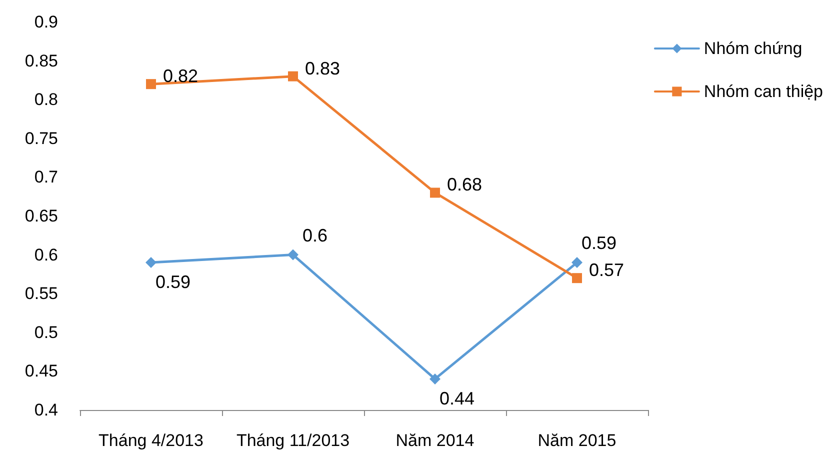  What do you see at coordinates (41, 371) in the screenshot?
I see `y-tick-label: 0.45` at bounding box center [41, 371].